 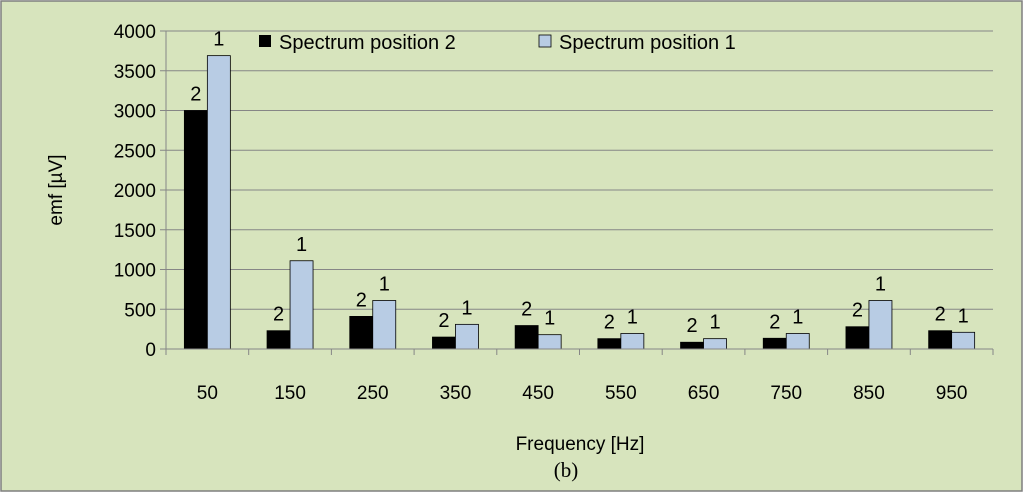 What do you see at coordinates (56, 189) in the screenshot?
I see `y-axis-title: emf [µV]` at bounding box center [56, 189].